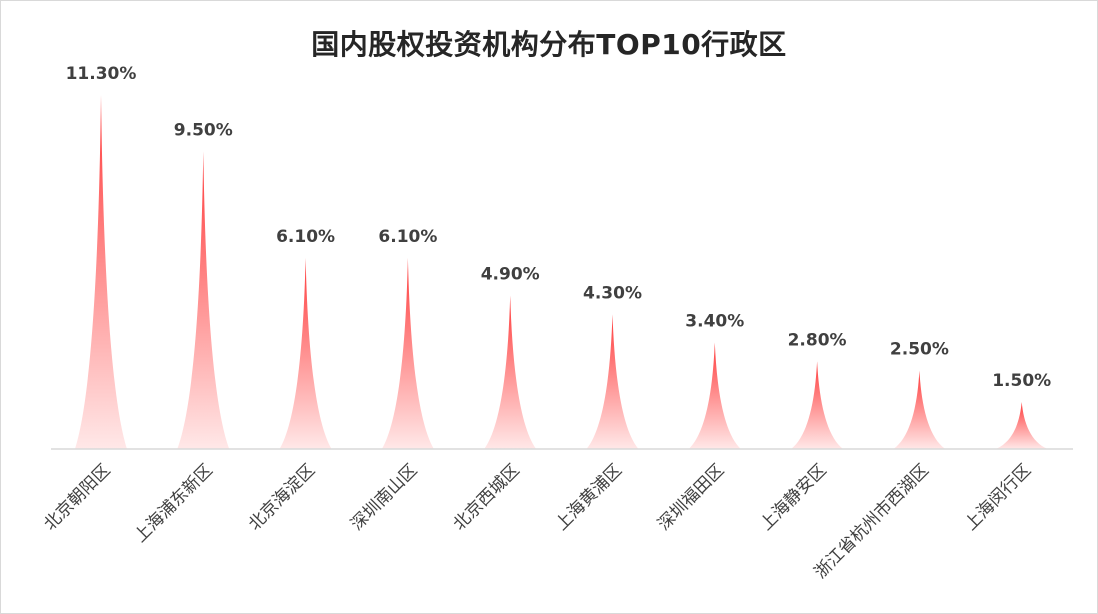  I want to click on data-label: 2.50%, so click(919, 350).